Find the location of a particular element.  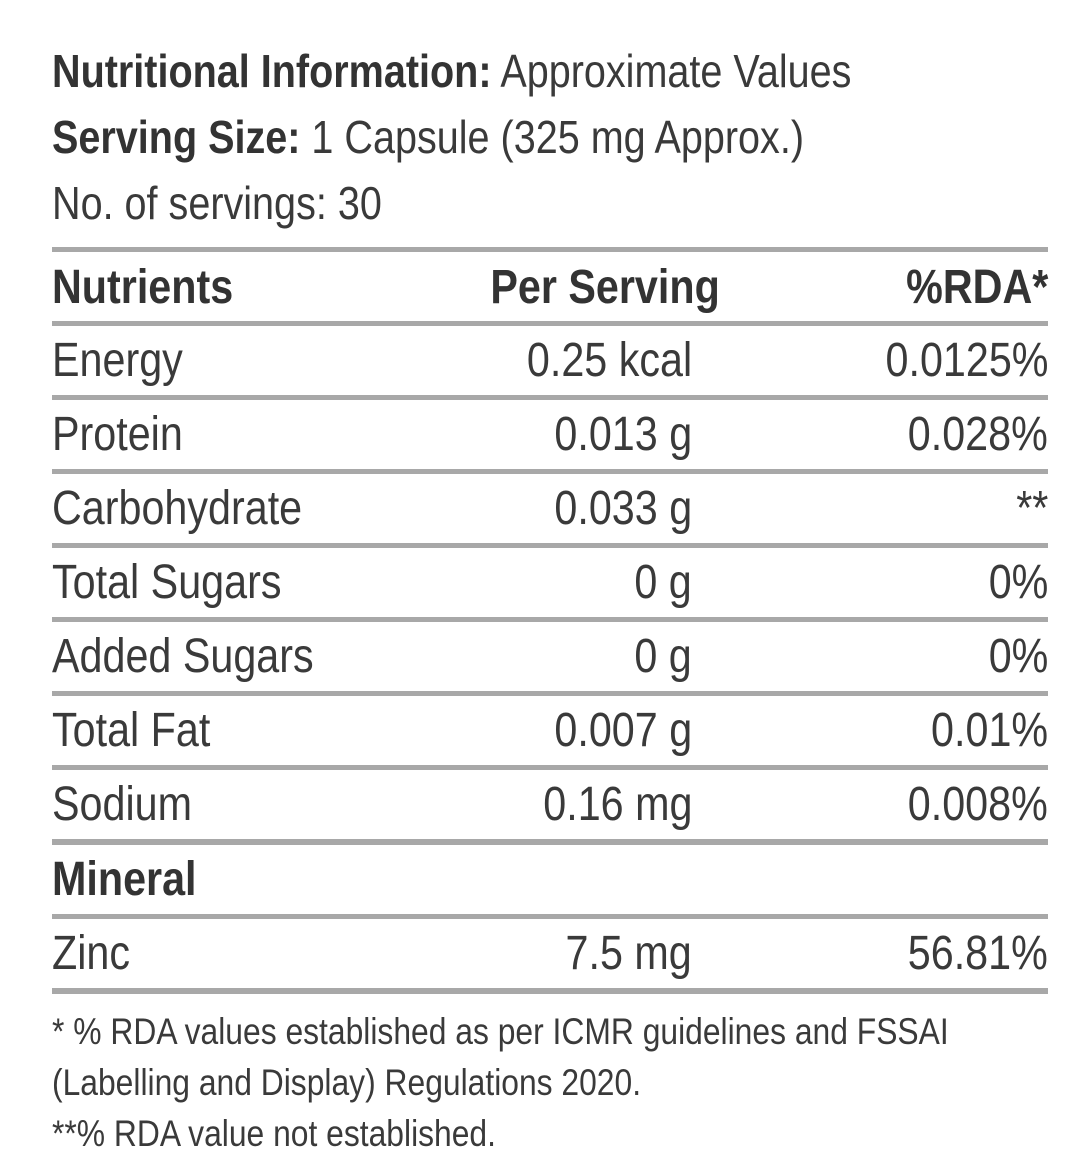

nutrient-name: Total Fat is located at coordinates (131, 730).